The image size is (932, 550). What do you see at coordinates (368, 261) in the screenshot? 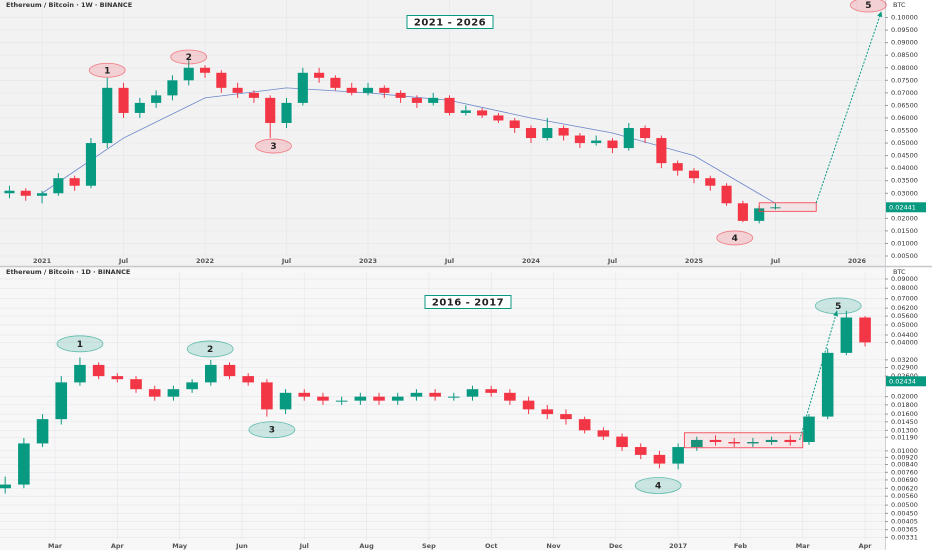
I see `x-tick-label: 2023` at bounding box center [368, 261].